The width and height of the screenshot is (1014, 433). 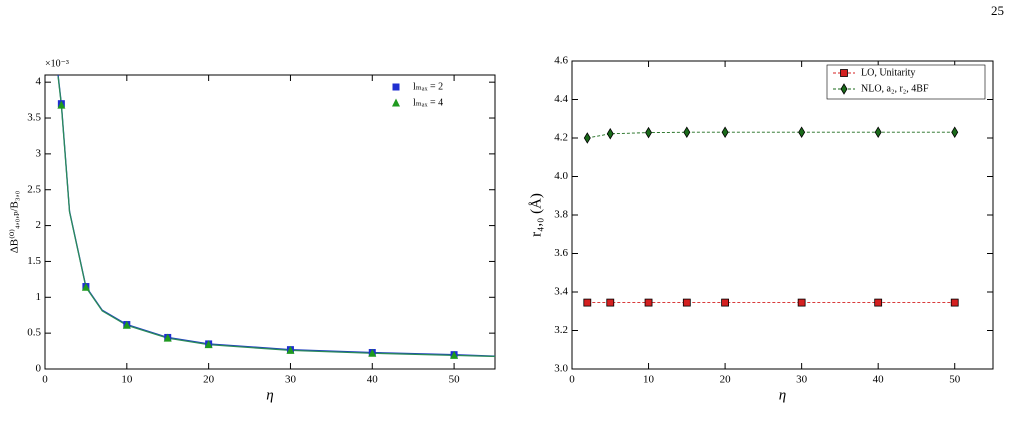 What do you see at coordinates (771, 135) in the screenshot?
I see `series-line` at bounding box center [771, 135].